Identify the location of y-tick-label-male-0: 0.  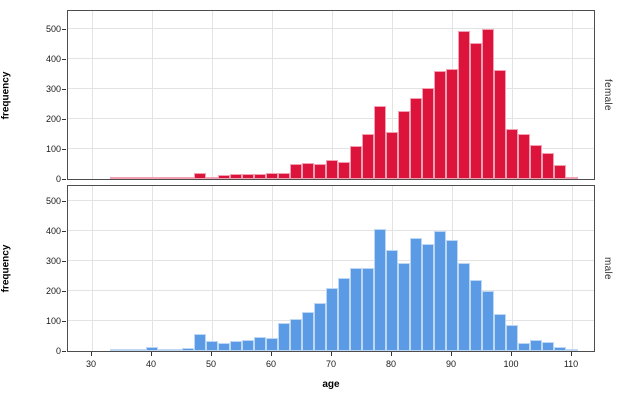
(58, 351).